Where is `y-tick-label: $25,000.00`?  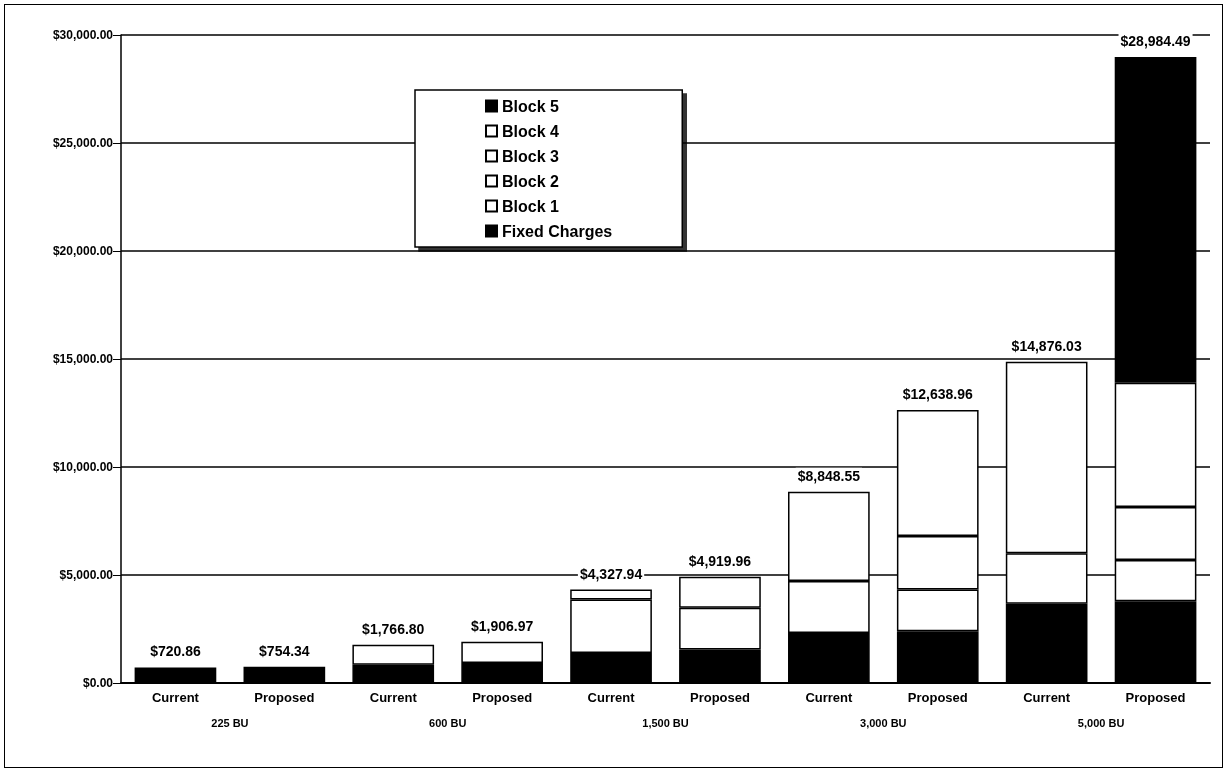 y-tick-label: $25,000.00 is located at coordinates (83, 143).